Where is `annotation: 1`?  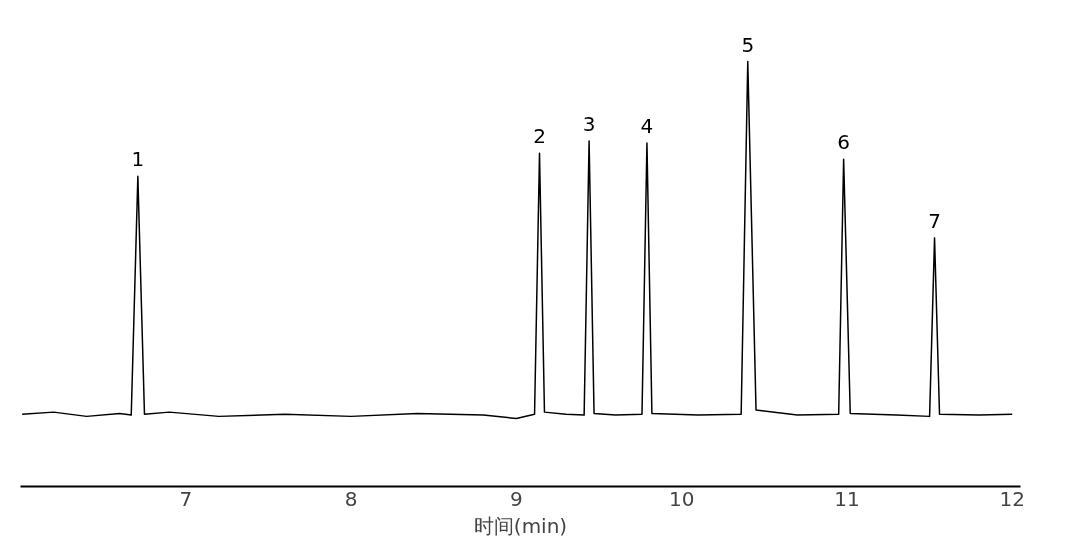 annotation: 1 is located at coordinates (138, 159).